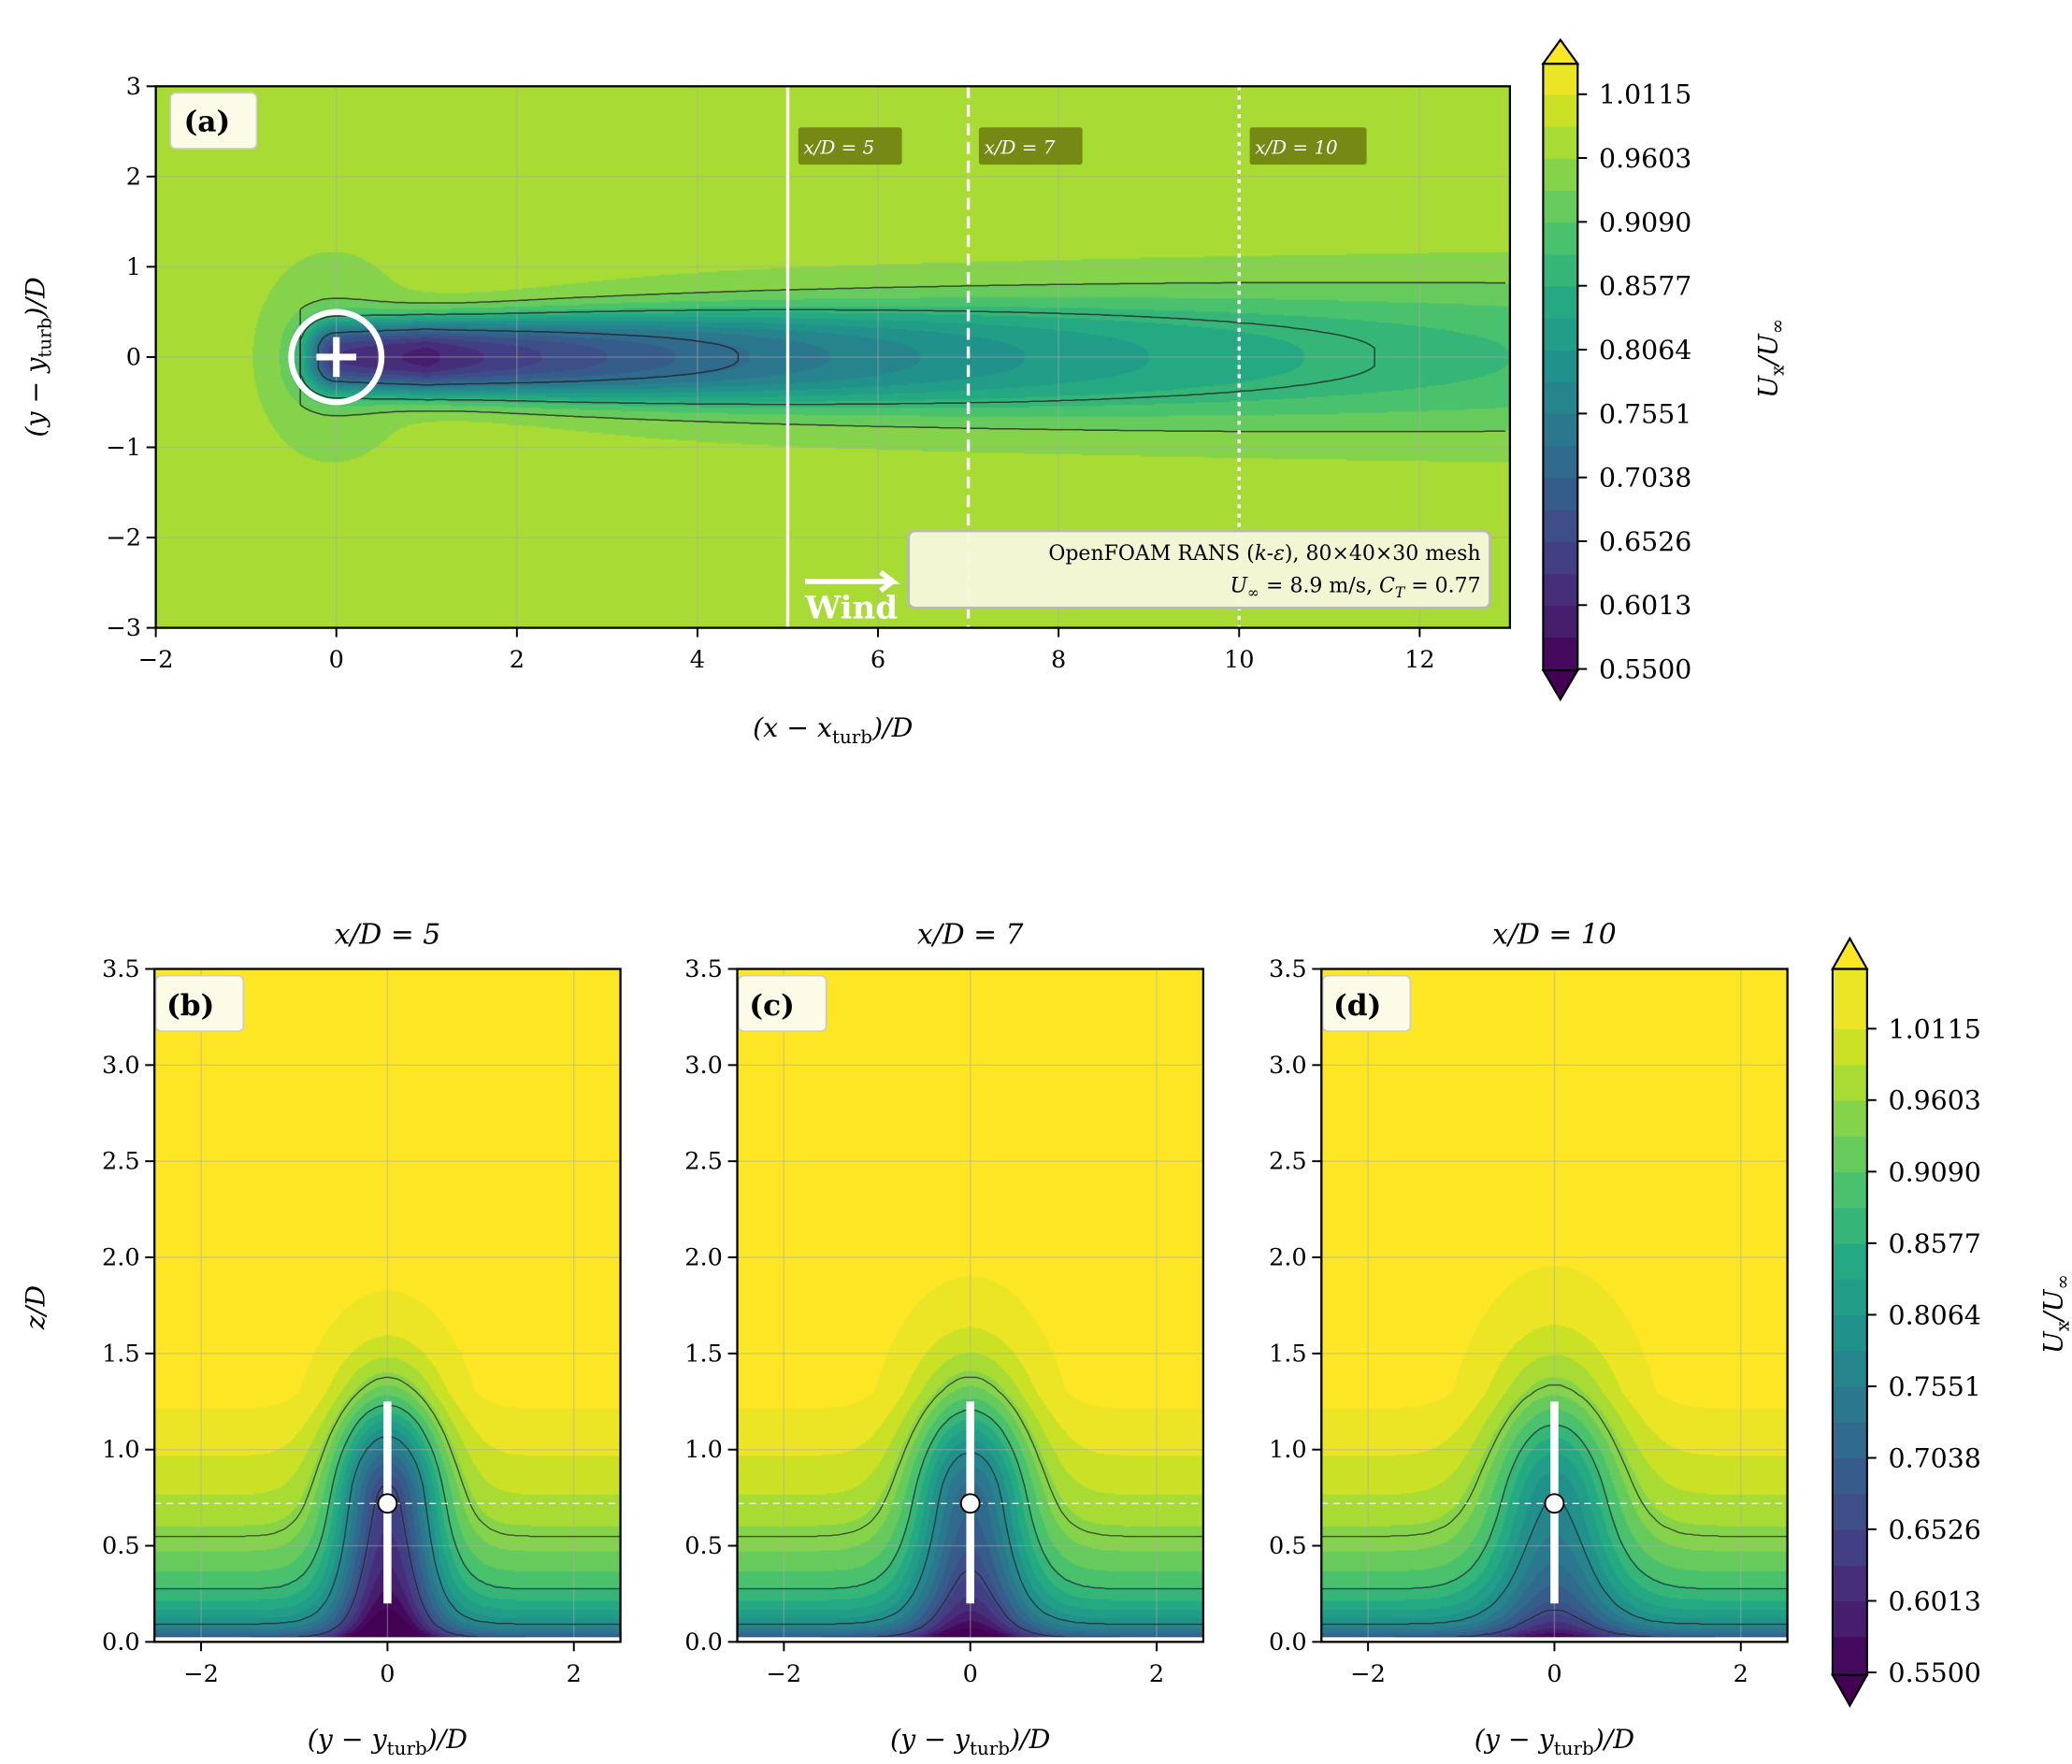  Describe the element at coordinates (1935, 1386) in the screenshot. I see `colorbar-tick-label: 0.7551` at that location.